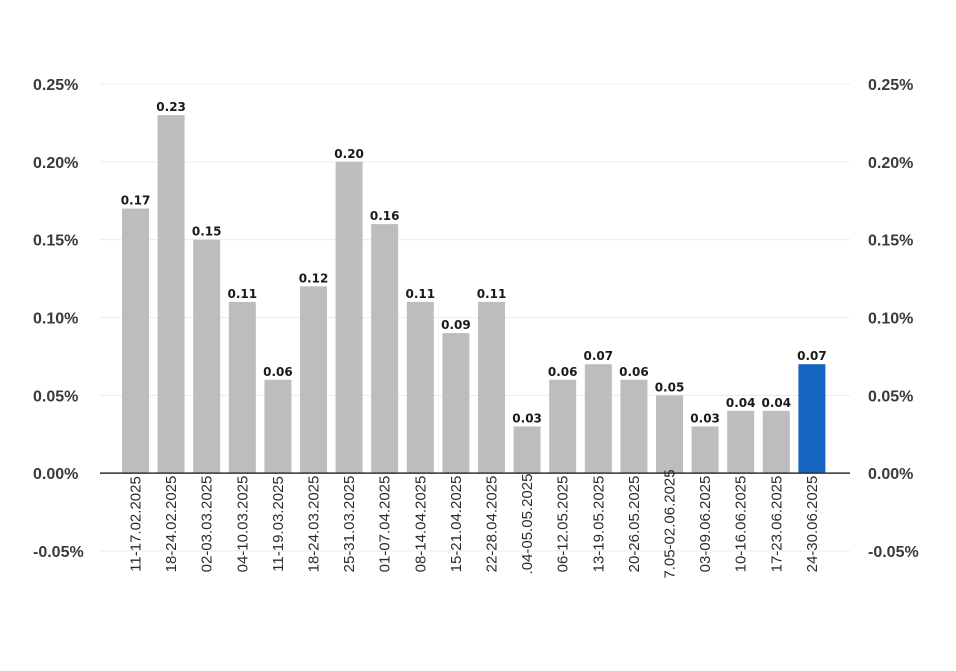 The width and height of the screenshot is (956, 671). Describe the element at coordinates (527, 524) in the screenshot. I see `category-label: .04-05.05.2025` at that location.